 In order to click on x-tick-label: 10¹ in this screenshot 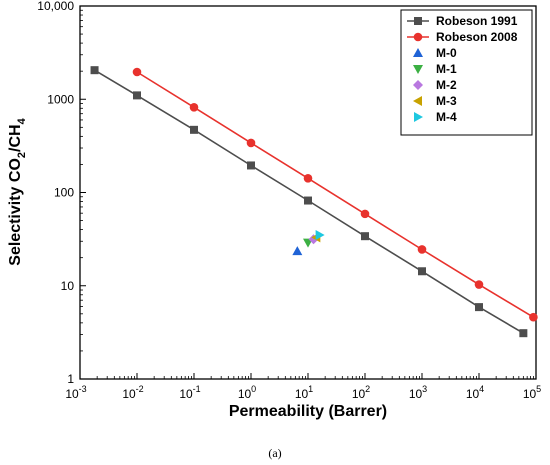, I will do `click(304, 392)`.